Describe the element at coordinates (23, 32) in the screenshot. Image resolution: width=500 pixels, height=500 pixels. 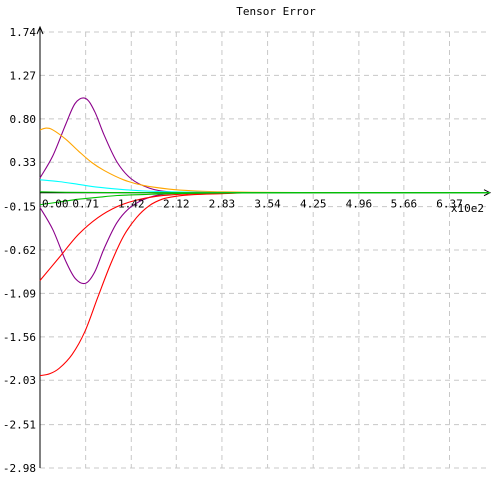
I see `y-tick-label: 1.74` at that location.